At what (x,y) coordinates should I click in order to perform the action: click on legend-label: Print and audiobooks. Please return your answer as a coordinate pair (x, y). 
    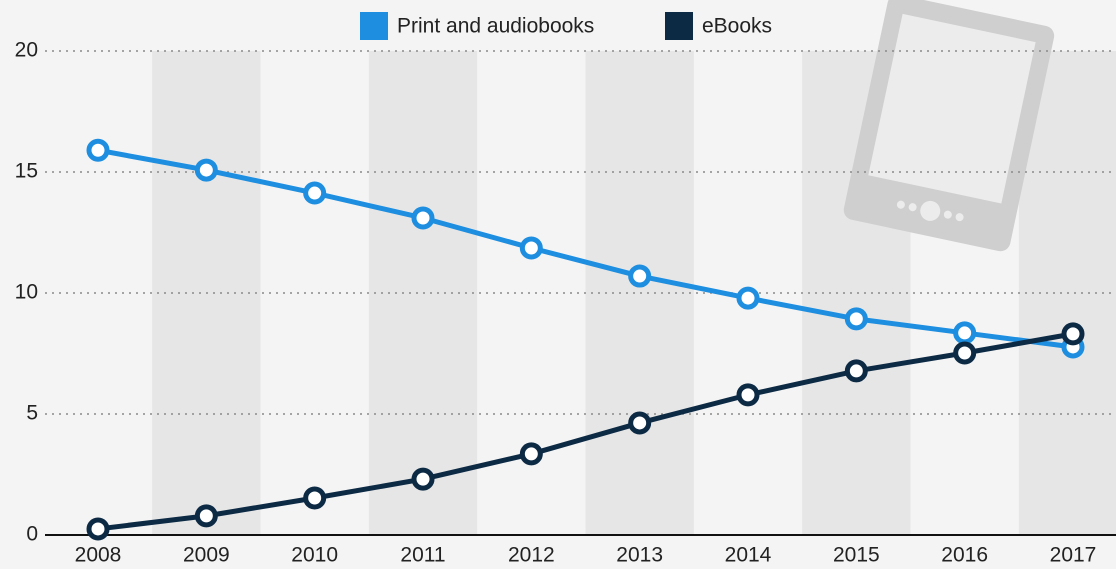
    Looking at the image, I should click on (495, 26).